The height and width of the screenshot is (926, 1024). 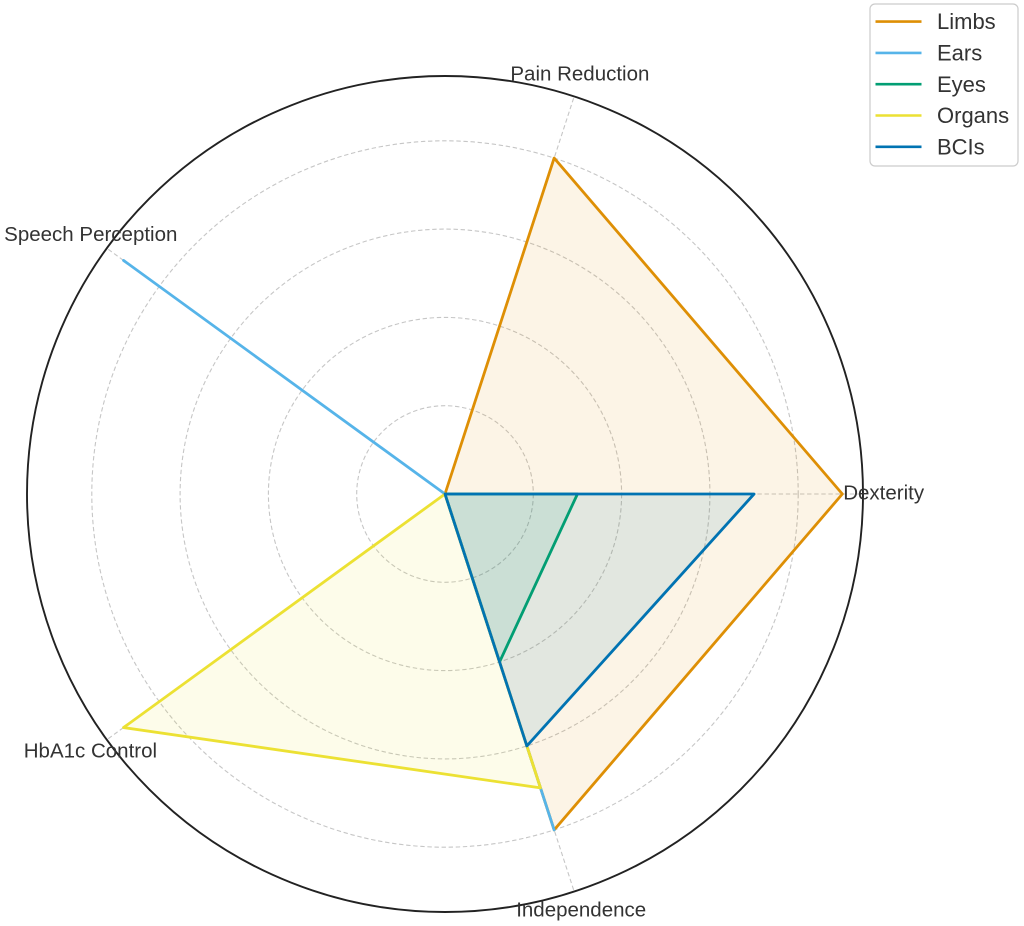 What do you see at coordinates (581, 910) in the screenshot?
I see `svg-text: Independence` at bounding box center [581, 910].